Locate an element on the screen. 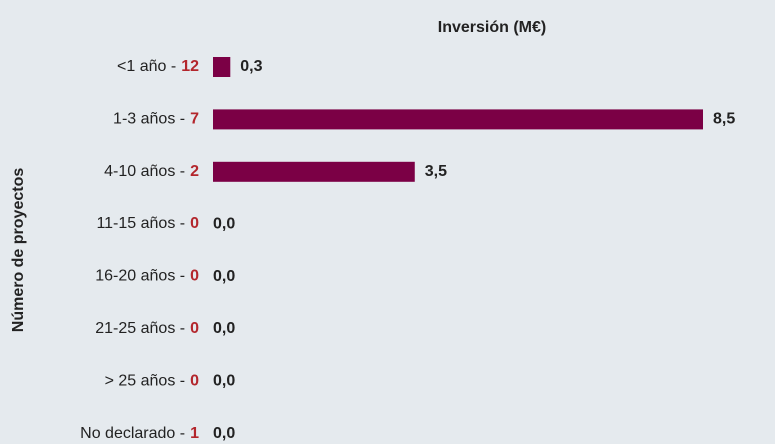 The height and width of the screenshot is (444, 775). category-name: 21-25 años - is located at coordinates (140, 328).